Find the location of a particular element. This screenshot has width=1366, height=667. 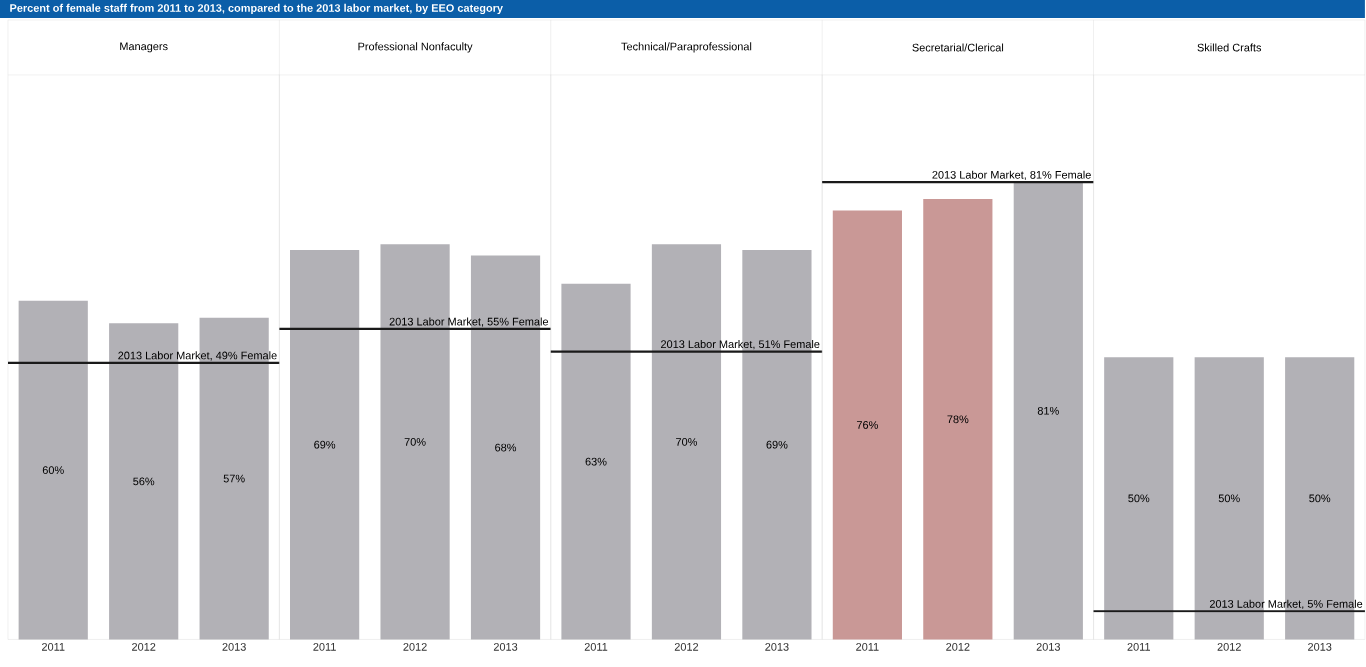

text: Percent of female staff from 2011 to 2013, compared to the 2013 labor market, by EEO category is located at coordinates (256, 8).